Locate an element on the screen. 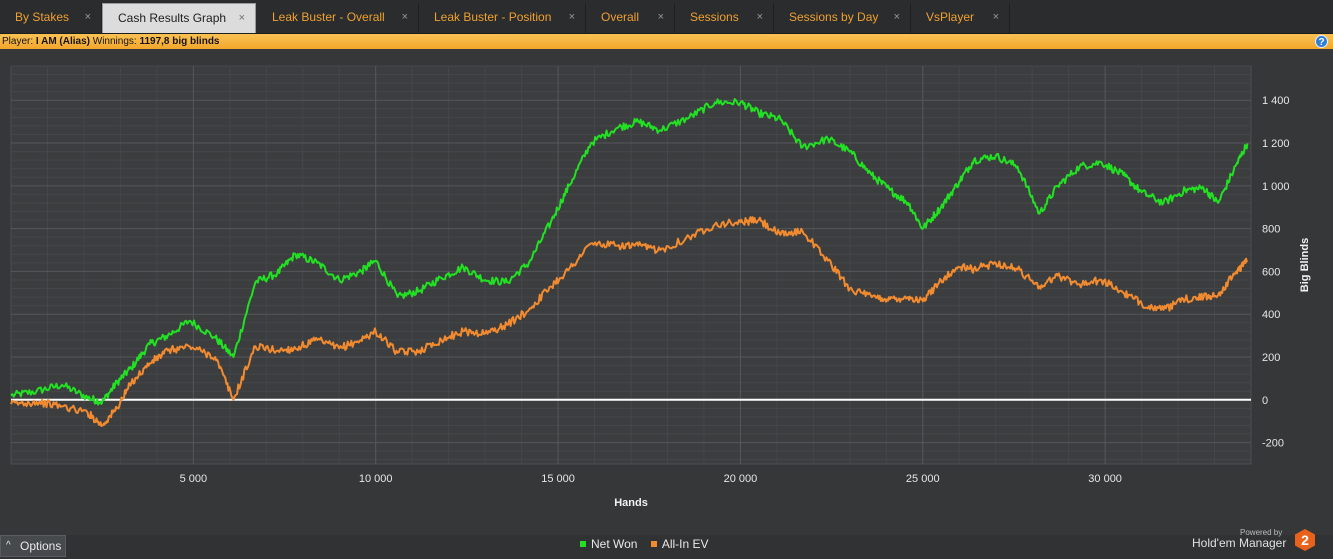  y-axis-label: Big Blinds is located at coordinates (1305, 265).